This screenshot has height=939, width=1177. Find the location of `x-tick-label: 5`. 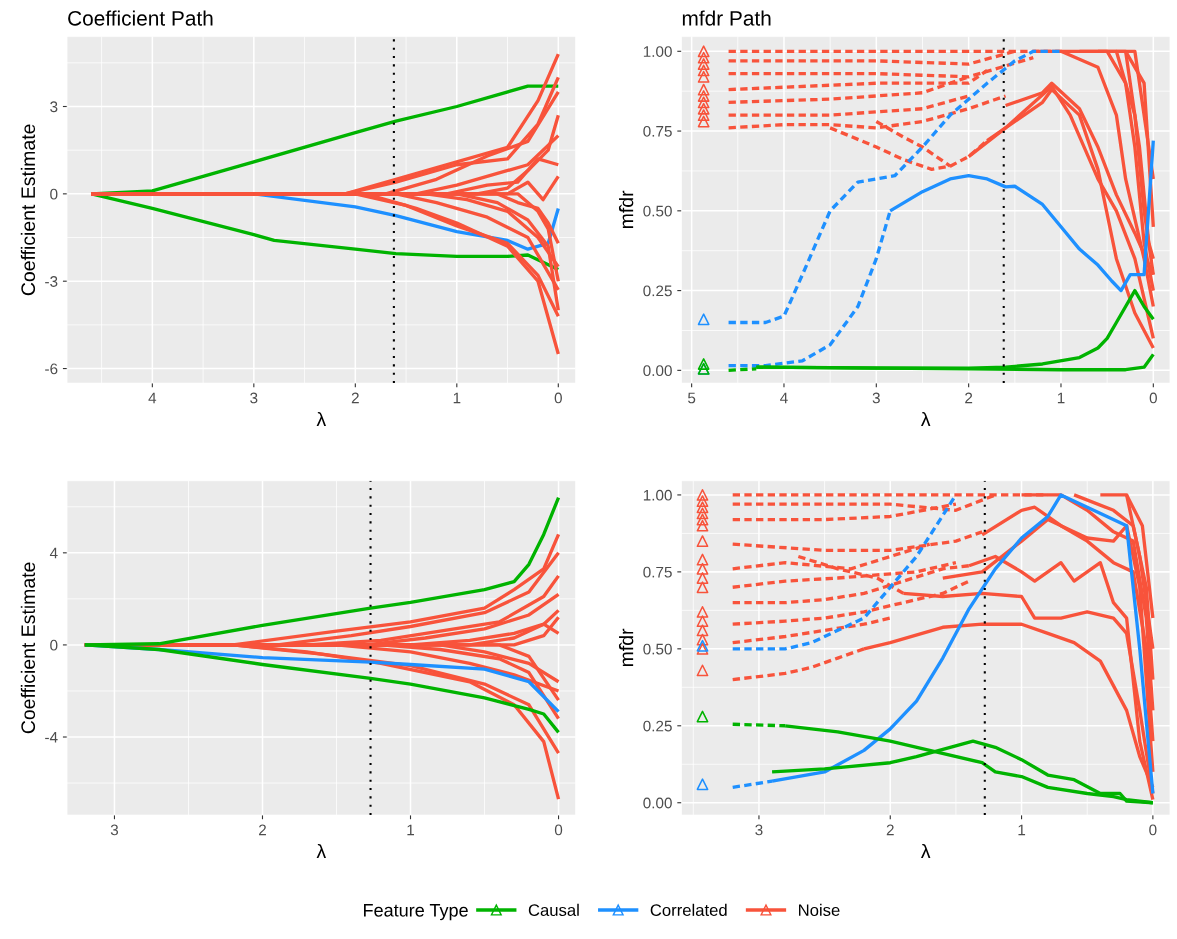

x-tick-label: 5 is located at coordinates (692, 398).